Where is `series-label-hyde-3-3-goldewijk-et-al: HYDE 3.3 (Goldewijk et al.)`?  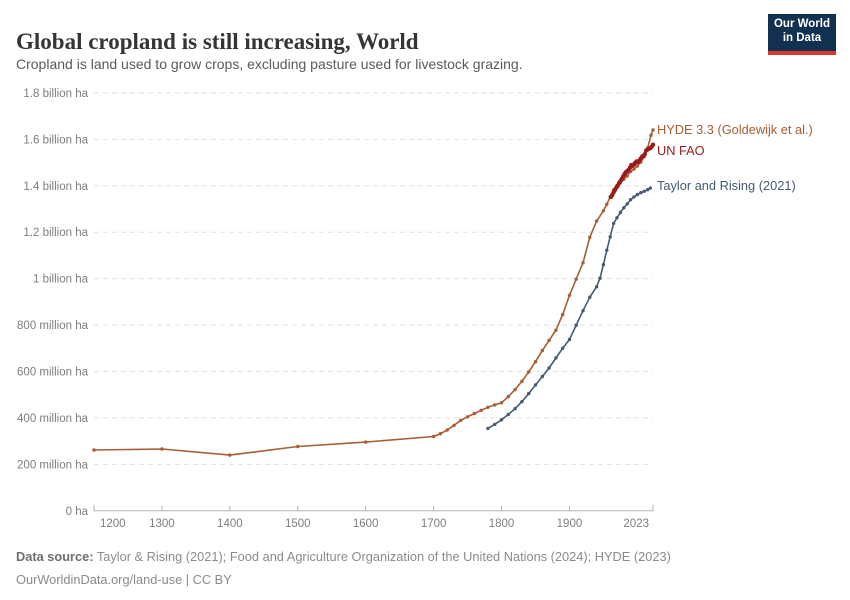
series-label-hyde-3-3-goldewijk-et-al: HYDE 3.3 (Goldewijk et al.) is located at coordinates (735, 130).